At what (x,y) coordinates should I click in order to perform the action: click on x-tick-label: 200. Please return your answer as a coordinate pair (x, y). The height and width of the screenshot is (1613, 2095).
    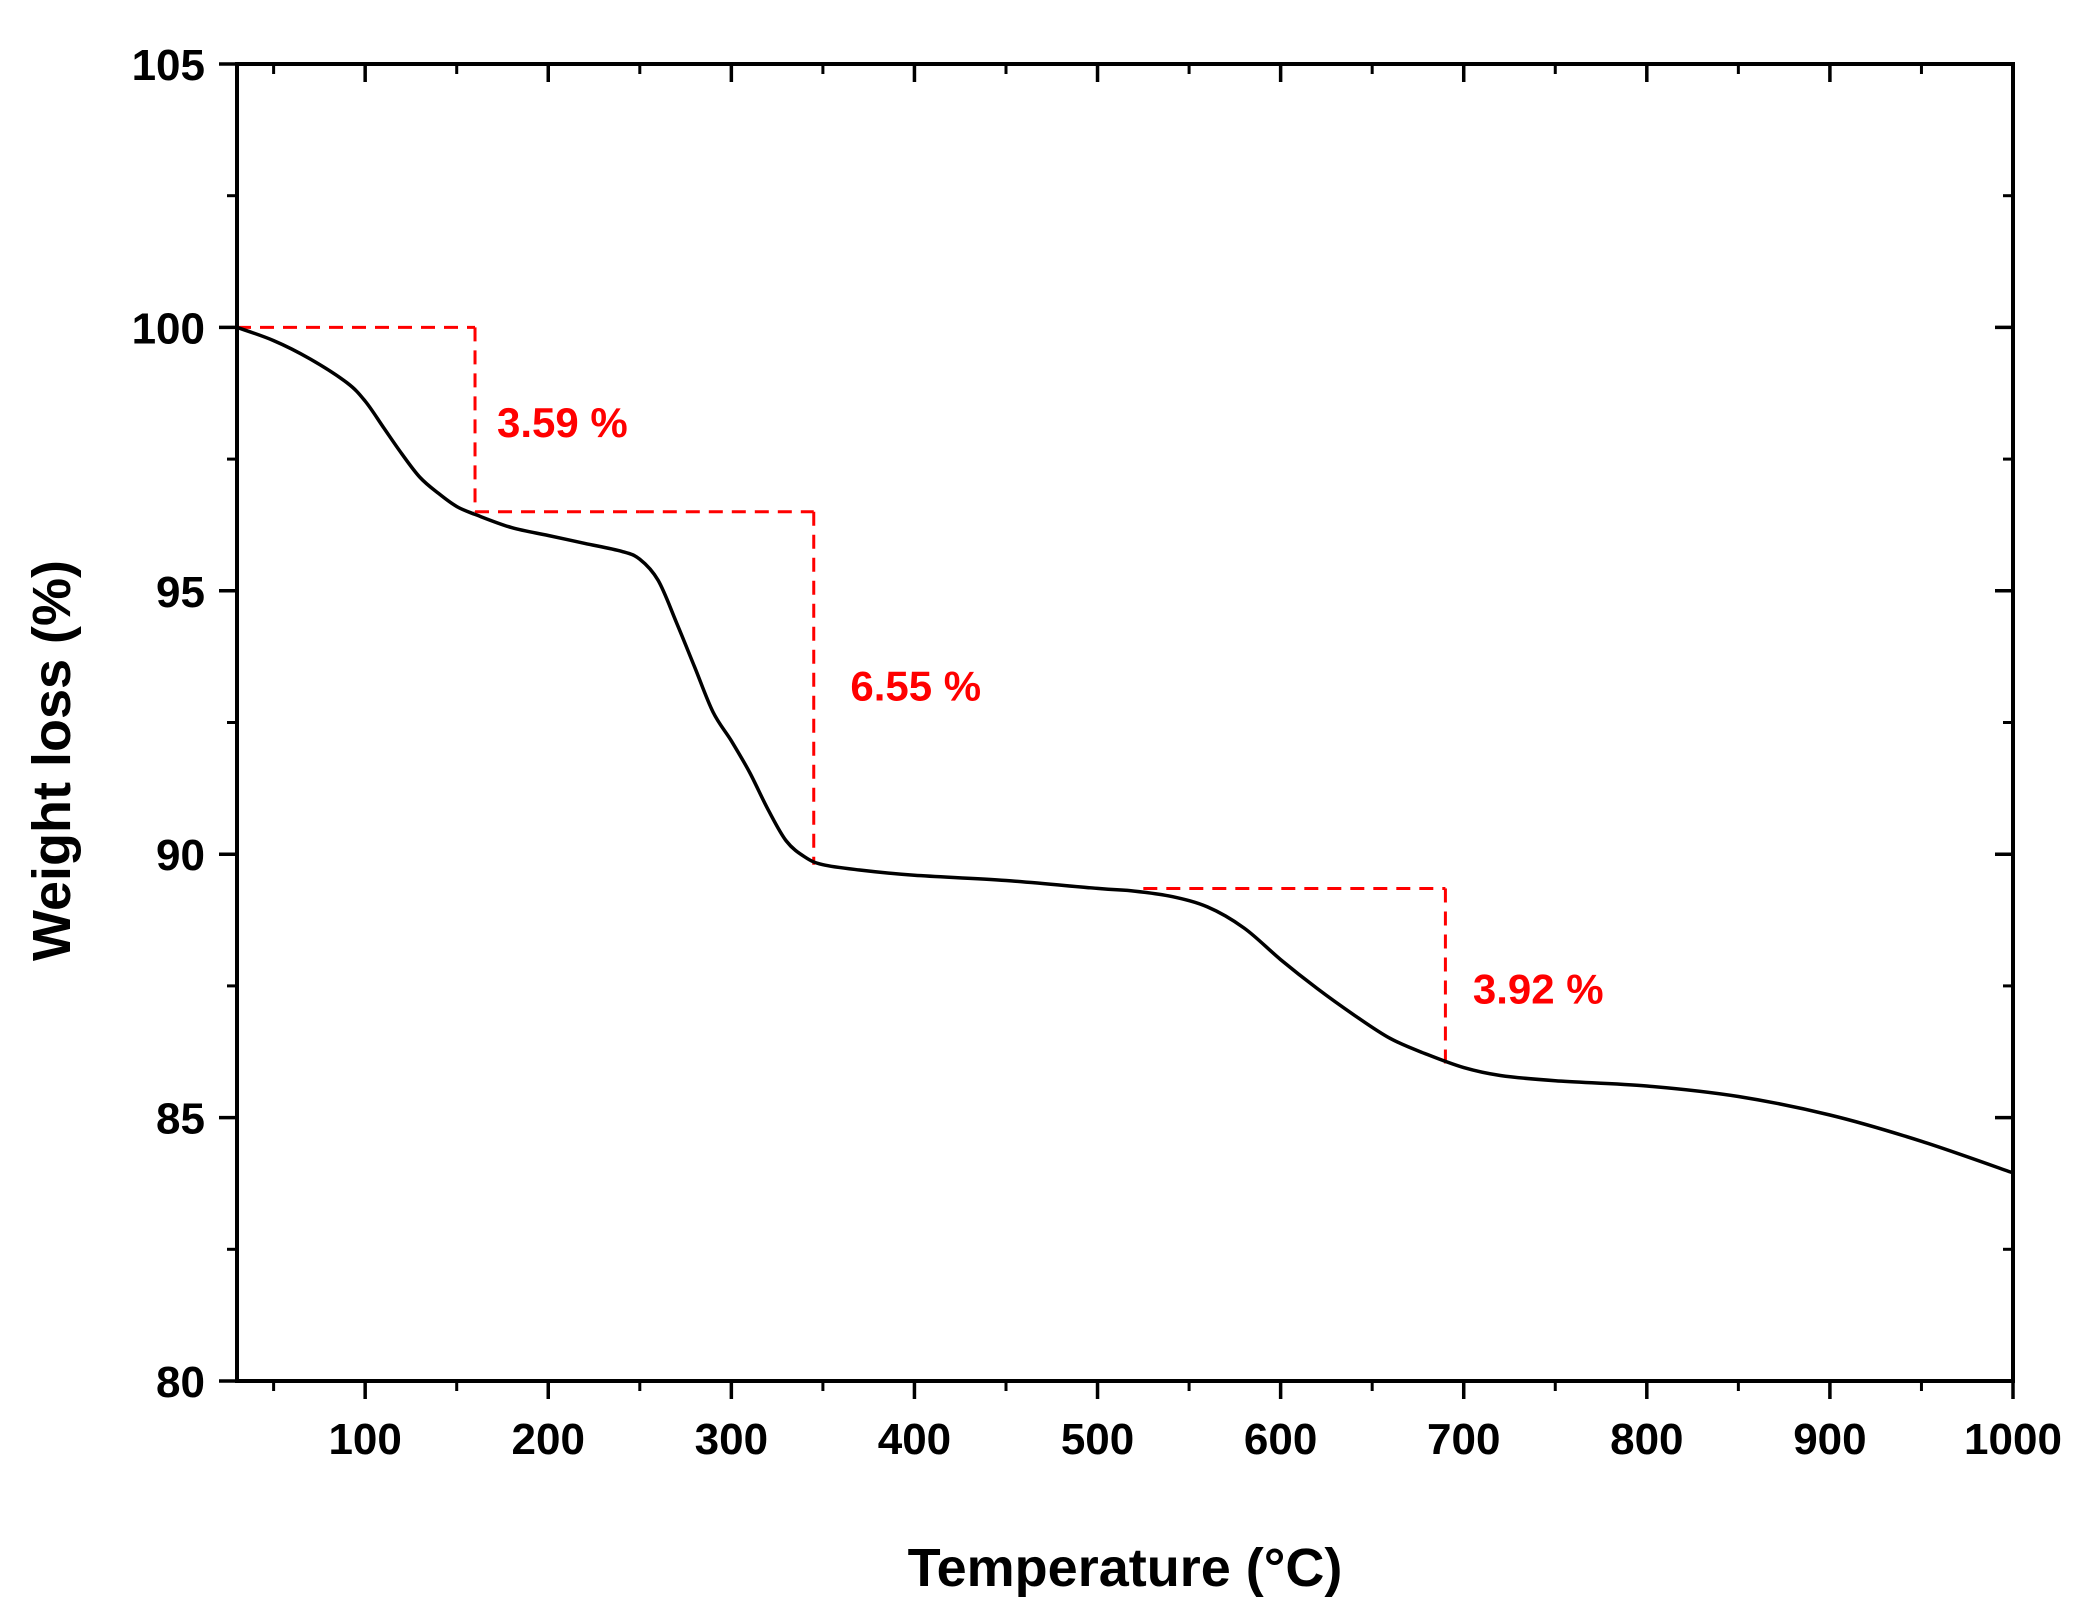
    Looking at the image, I should click on (548, 1439).